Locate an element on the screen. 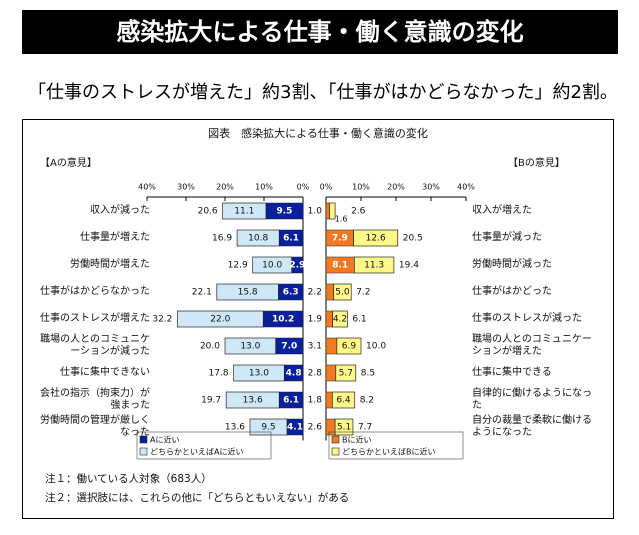  value-label: 11.3 is located at coordinates (374, 266).